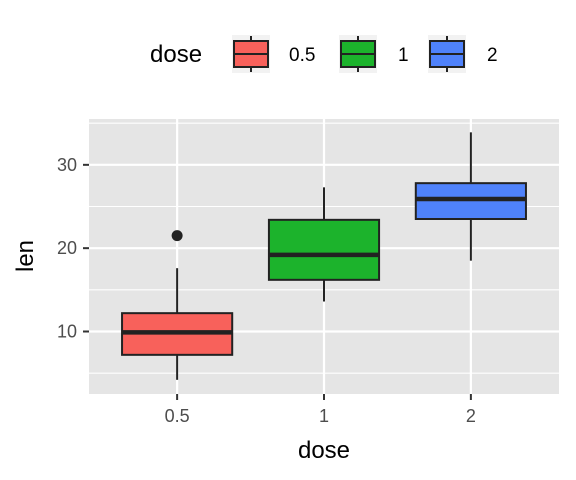 Image resolution: width=576 pixels, height=480 pixels. I want to click on legend-key-0.5: 0.5, so click(273, 54).